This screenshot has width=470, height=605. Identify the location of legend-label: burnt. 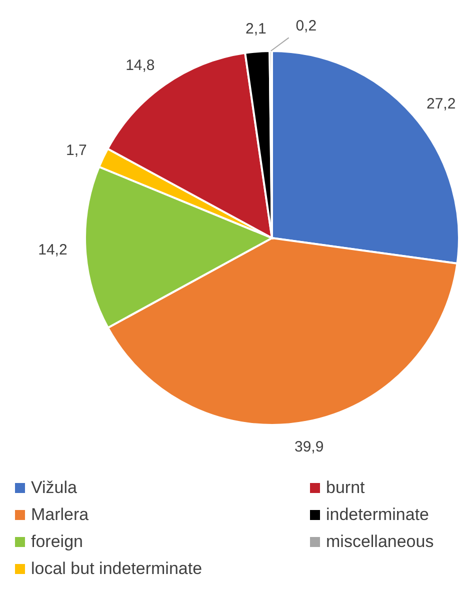
(346, 487).